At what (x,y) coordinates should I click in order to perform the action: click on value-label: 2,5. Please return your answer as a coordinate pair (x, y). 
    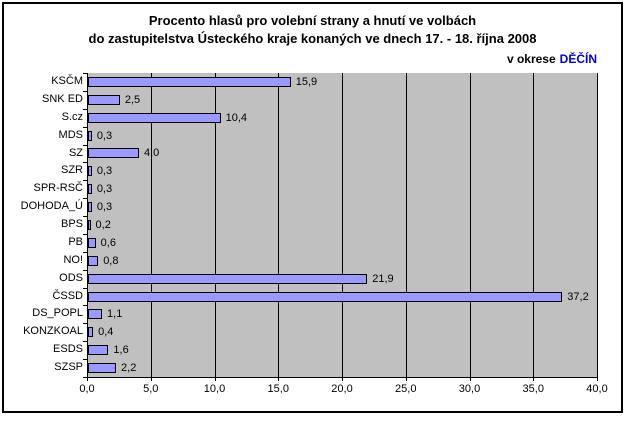
    Looking at the image, I should click on (132, 99).